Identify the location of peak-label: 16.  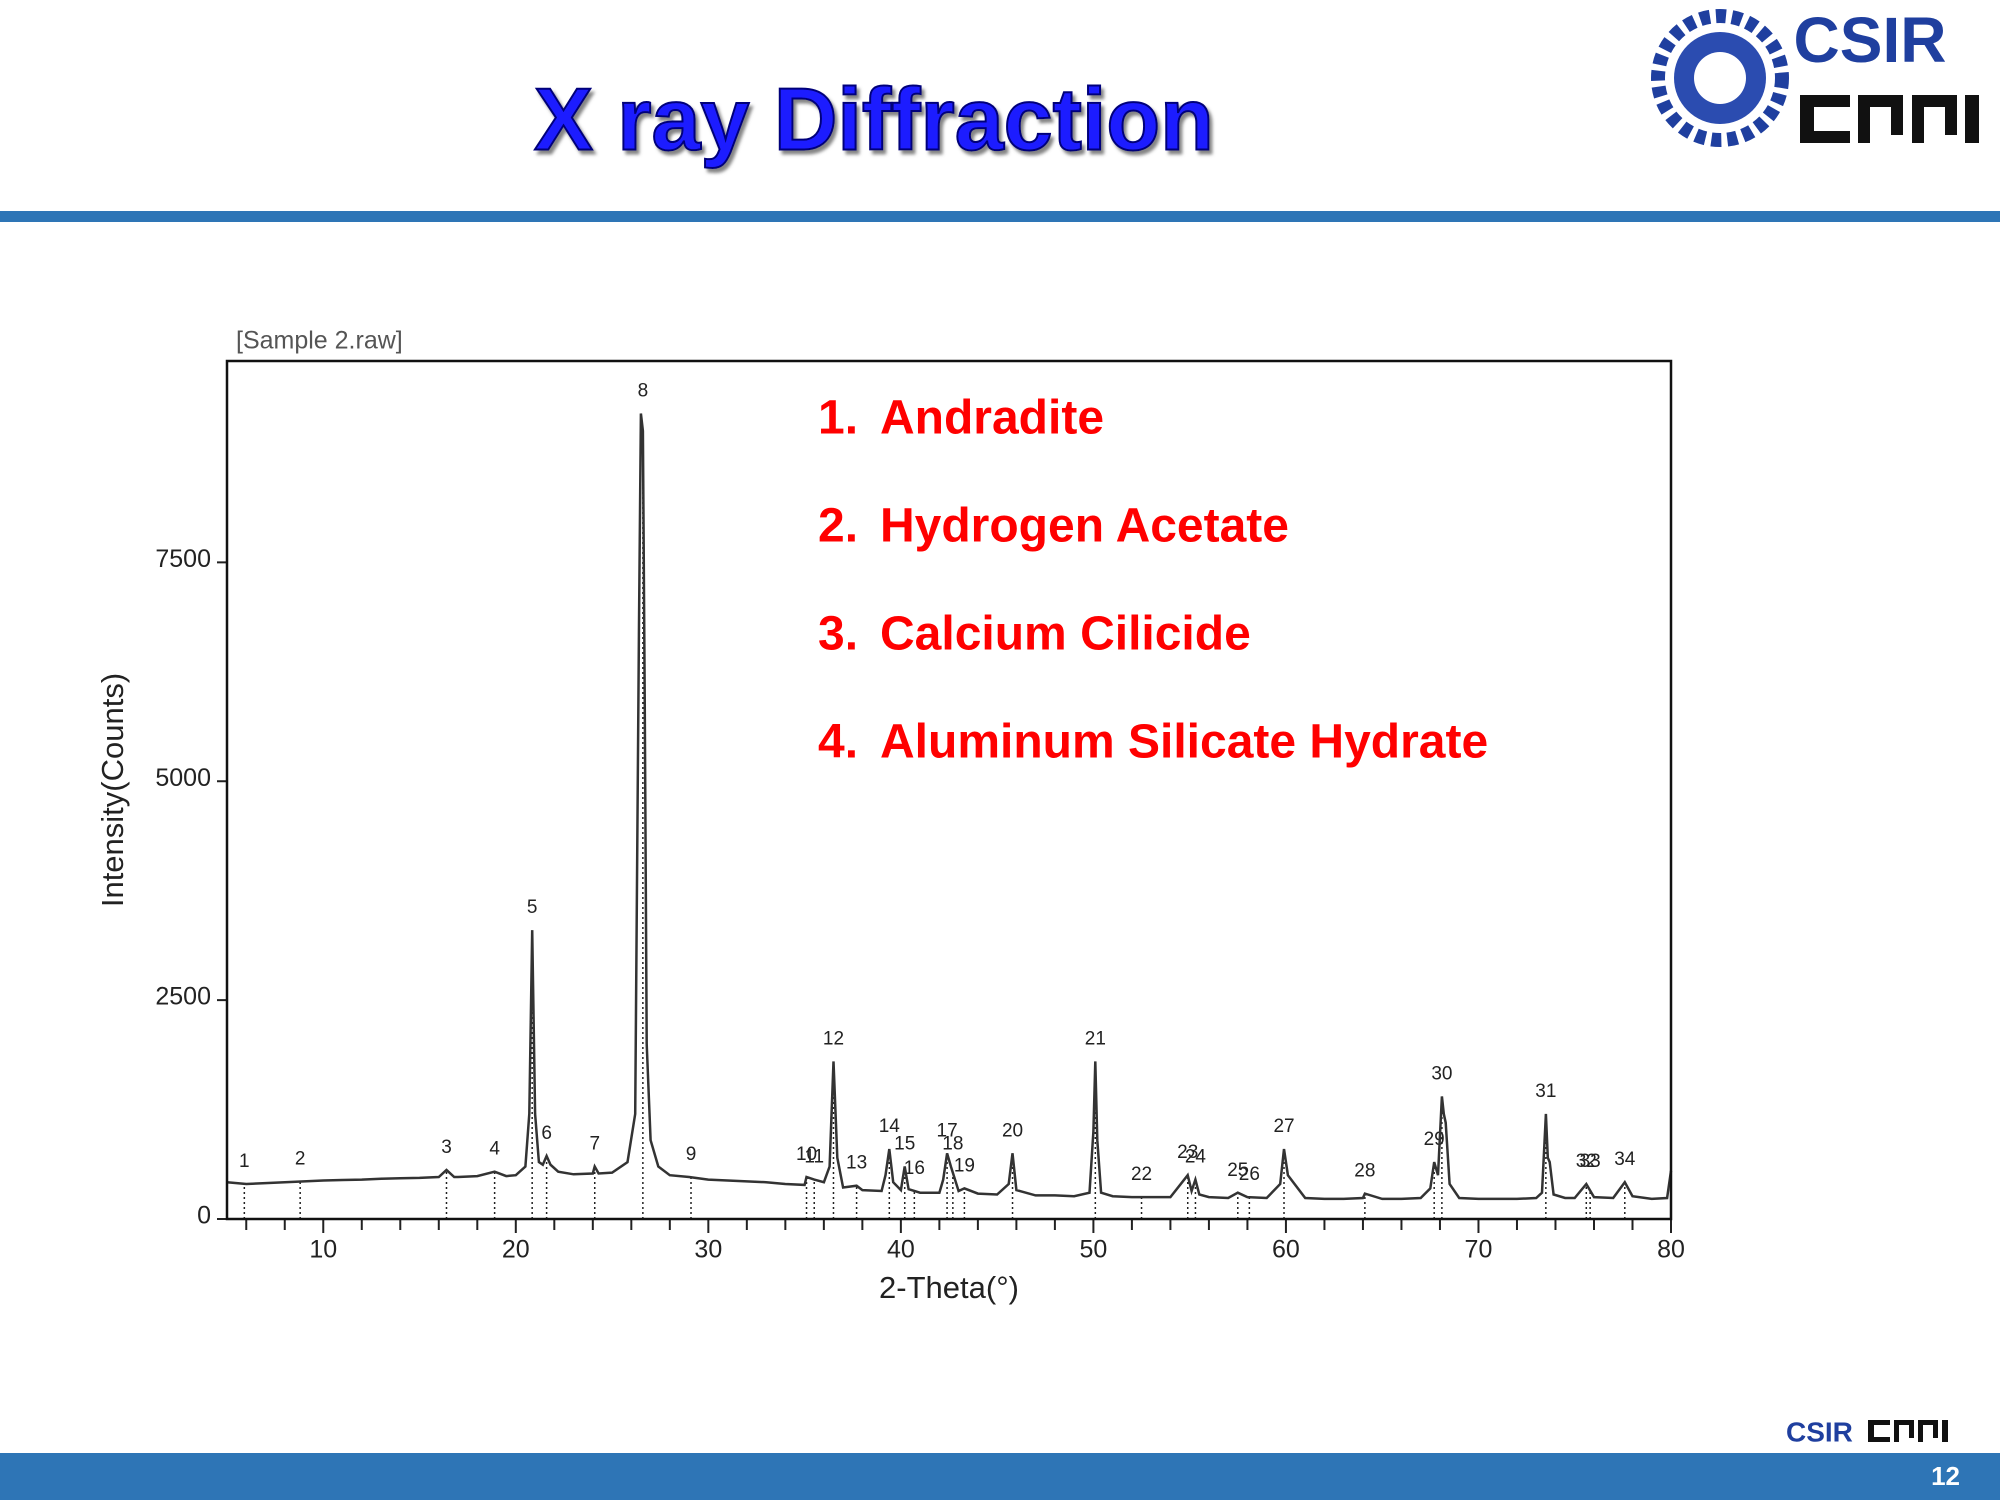
(914, 1168).